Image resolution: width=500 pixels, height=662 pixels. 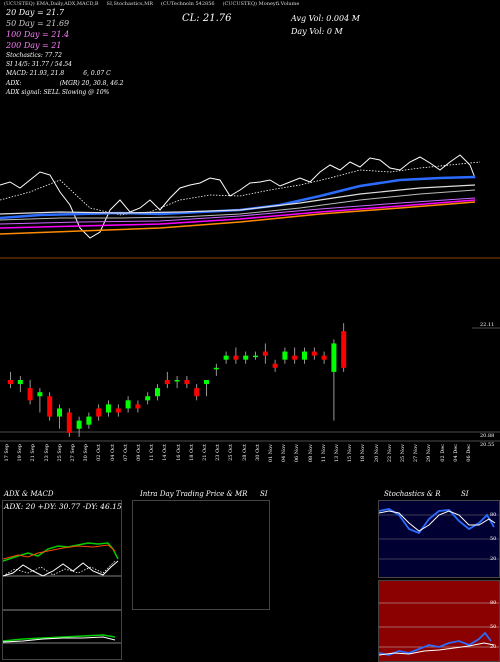 I want to click on x-tick-label: 06 Dec, so click(x=469, y=453).